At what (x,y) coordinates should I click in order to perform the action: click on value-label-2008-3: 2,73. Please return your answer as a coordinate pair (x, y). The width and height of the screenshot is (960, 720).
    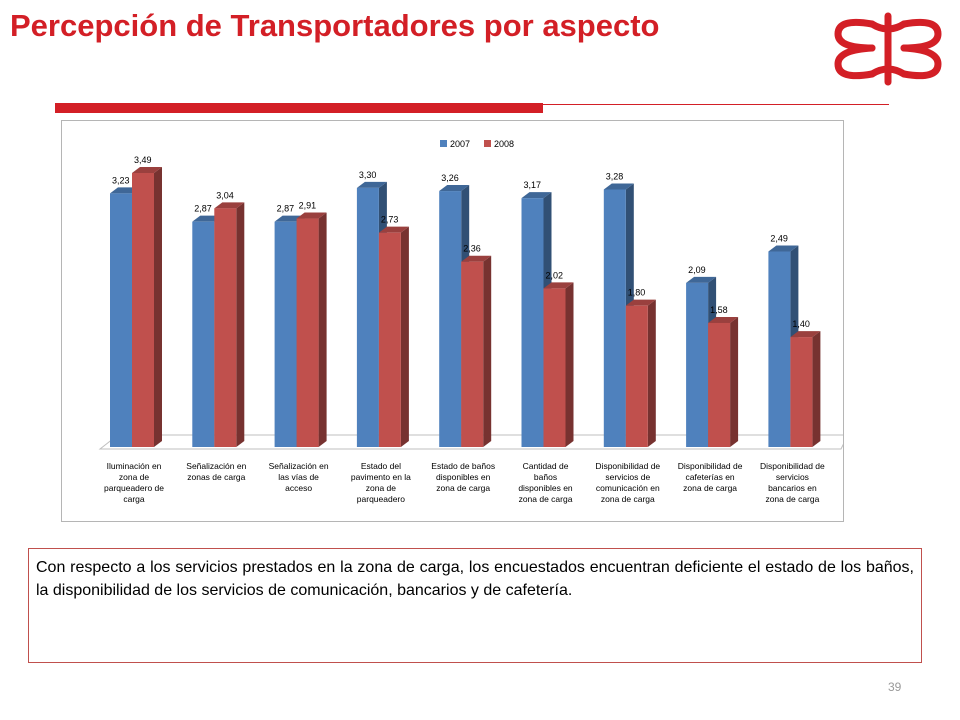
    Looking at the image, I should click on (390, 220).